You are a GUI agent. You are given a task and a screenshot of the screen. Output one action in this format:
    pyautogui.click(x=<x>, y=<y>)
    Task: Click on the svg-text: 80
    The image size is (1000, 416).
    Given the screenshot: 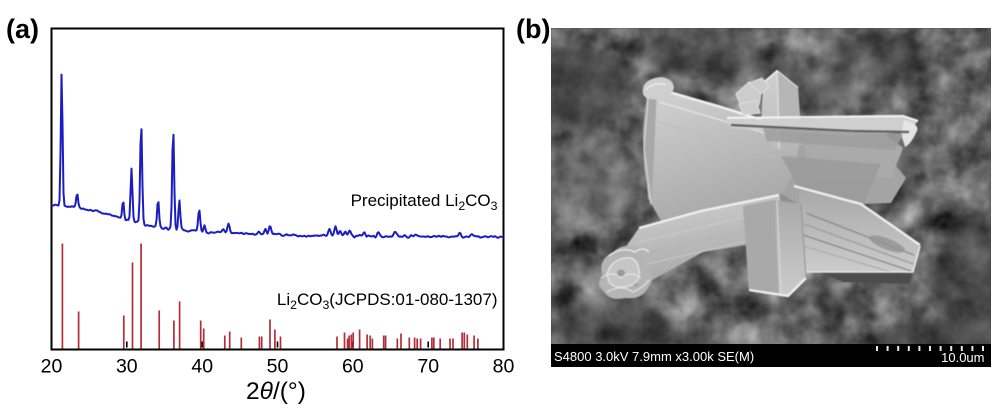 What is the action you would take?
    pyautogui.click(x=504, y=367)
    